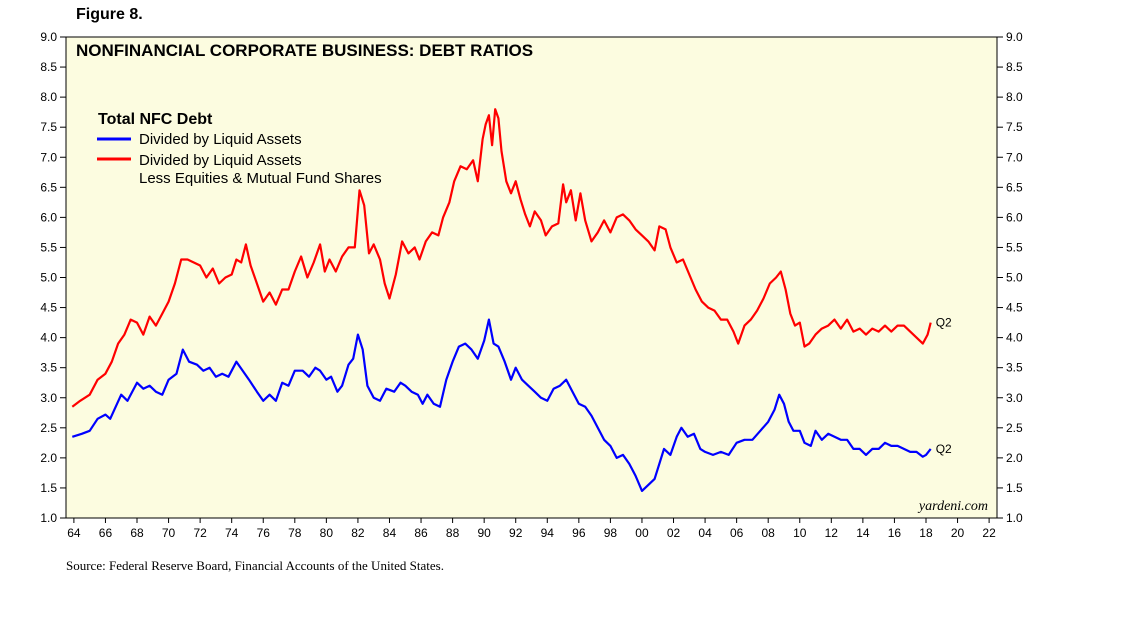  I want to click on x-tick-label: 16, so click(895, 533).